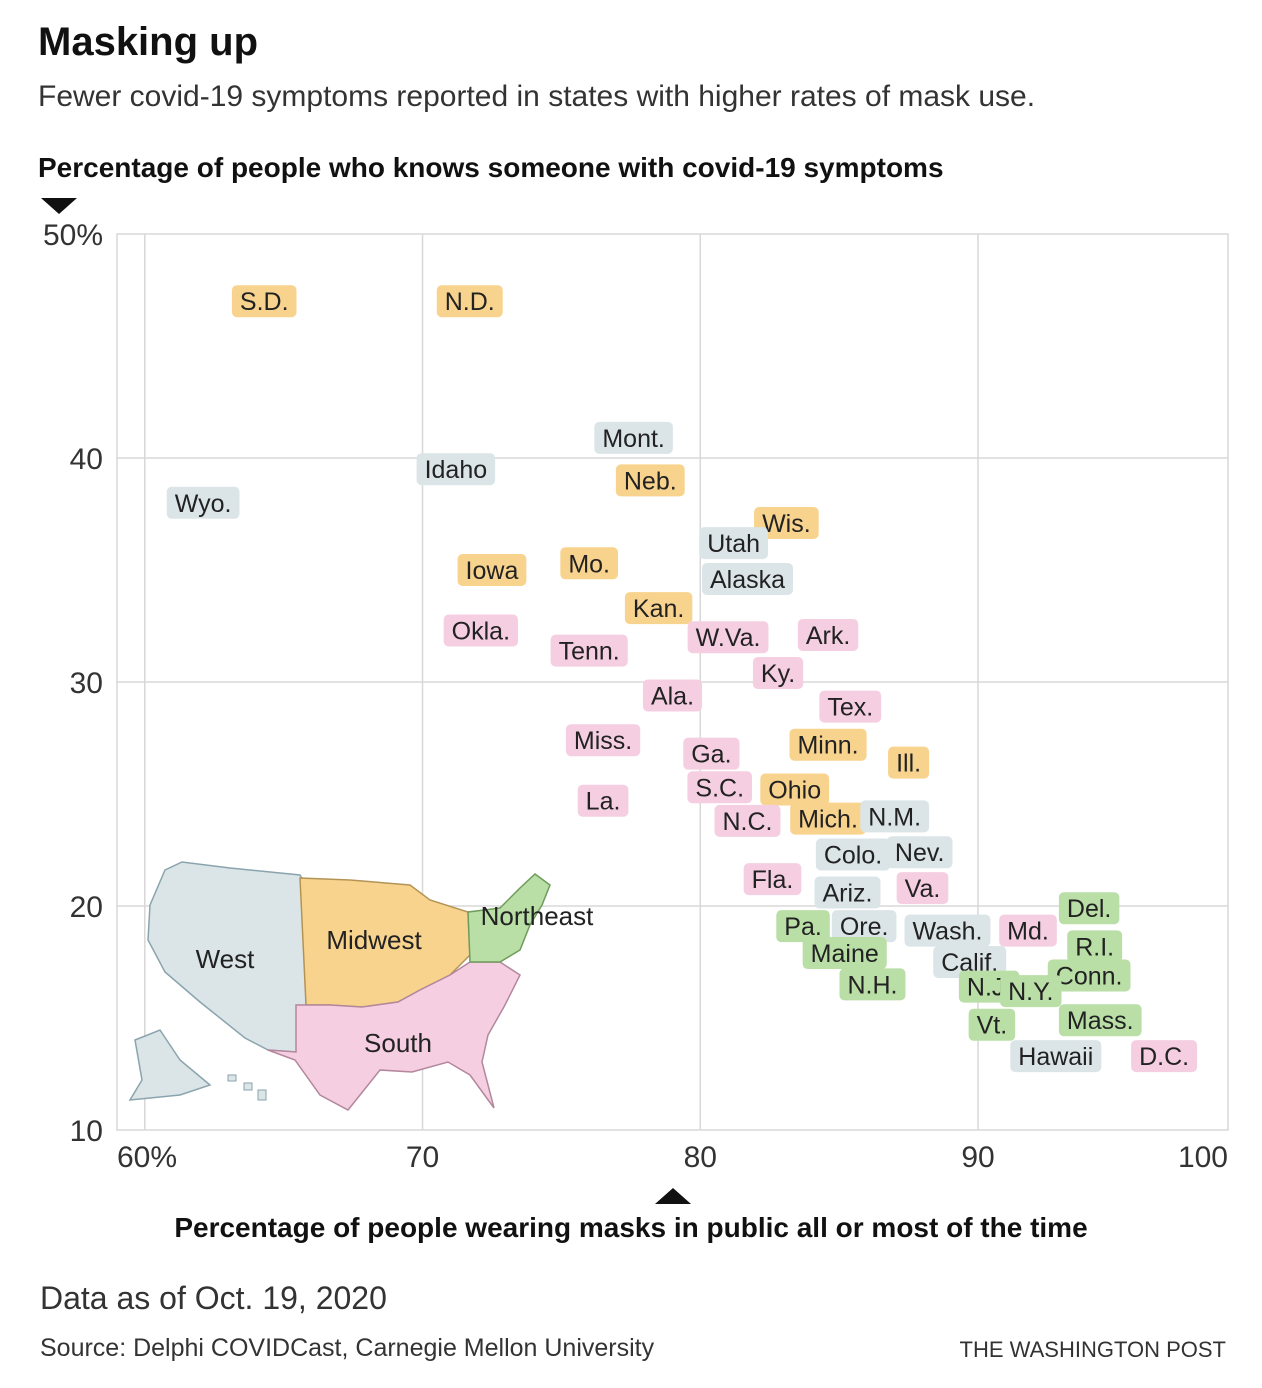 Image resolution: width=1262 pixels, height=1388 pixels. What do you see at coordinates (86, 907) in the screenshot?
I see `y-tick-label: 20` at bounding box center [86, 907].